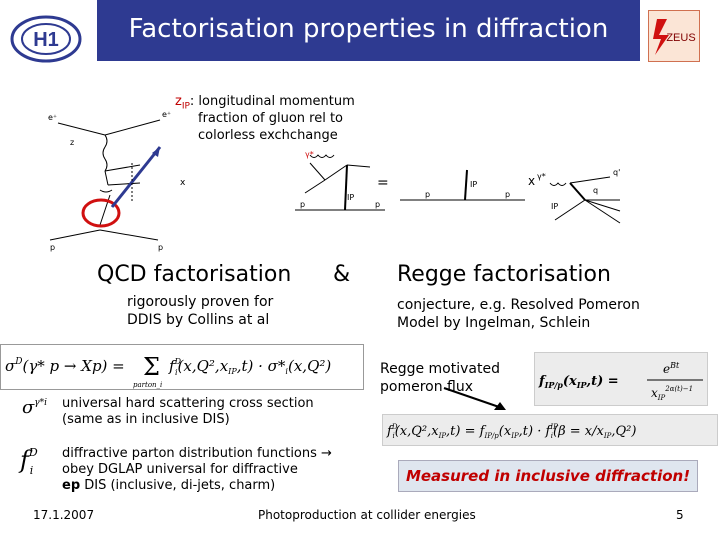 The width and height of the screenshot is (720, 540). What do you see at coordinates (200, 302) in the screenshot?
I see `qcd-desc-line1: rigorously proven for` at bounding box center [200, 302].